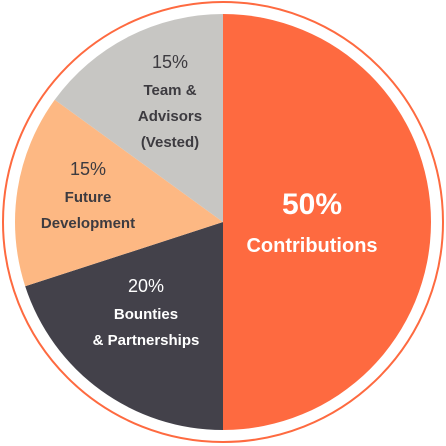 This screenshot has height=446, width=446. Describe the element at coordinates (169, 90) in the screenshot. I see `slice-name-label-3-0: Team &` at that location.